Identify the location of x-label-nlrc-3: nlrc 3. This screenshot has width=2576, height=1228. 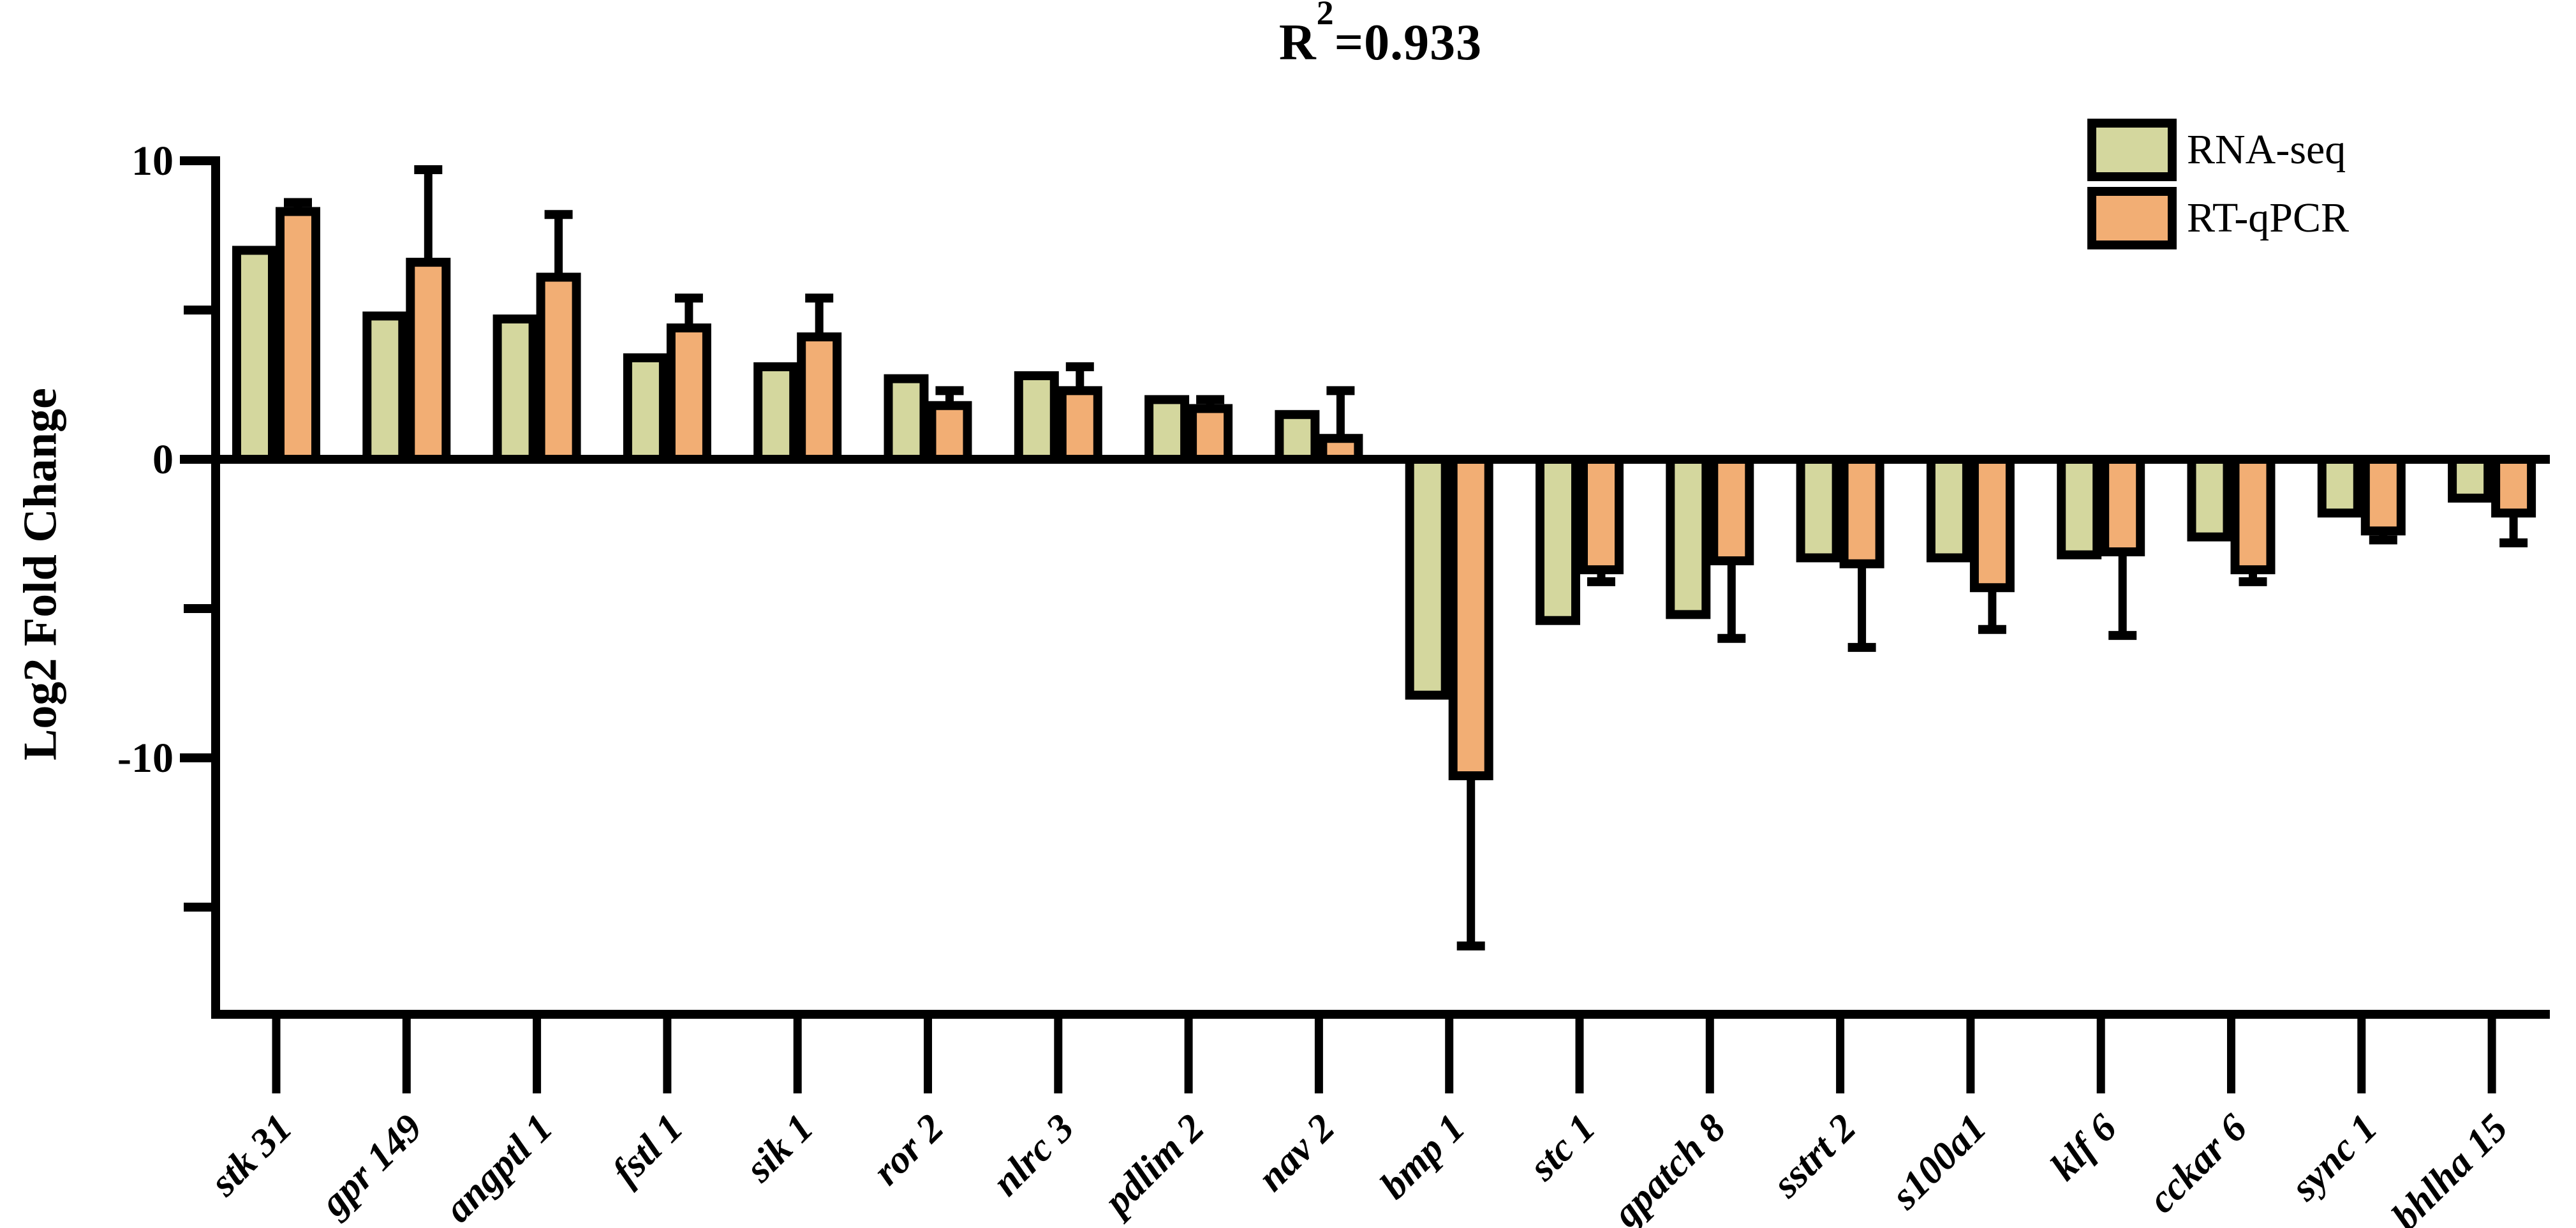
(1033, 1155).